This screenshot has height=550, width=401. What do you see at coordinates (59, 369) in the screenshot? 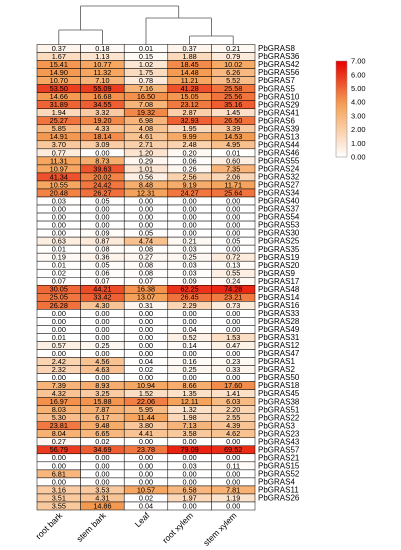
I see `cell-value-label: 2.32` at bounding box center [59, 369].